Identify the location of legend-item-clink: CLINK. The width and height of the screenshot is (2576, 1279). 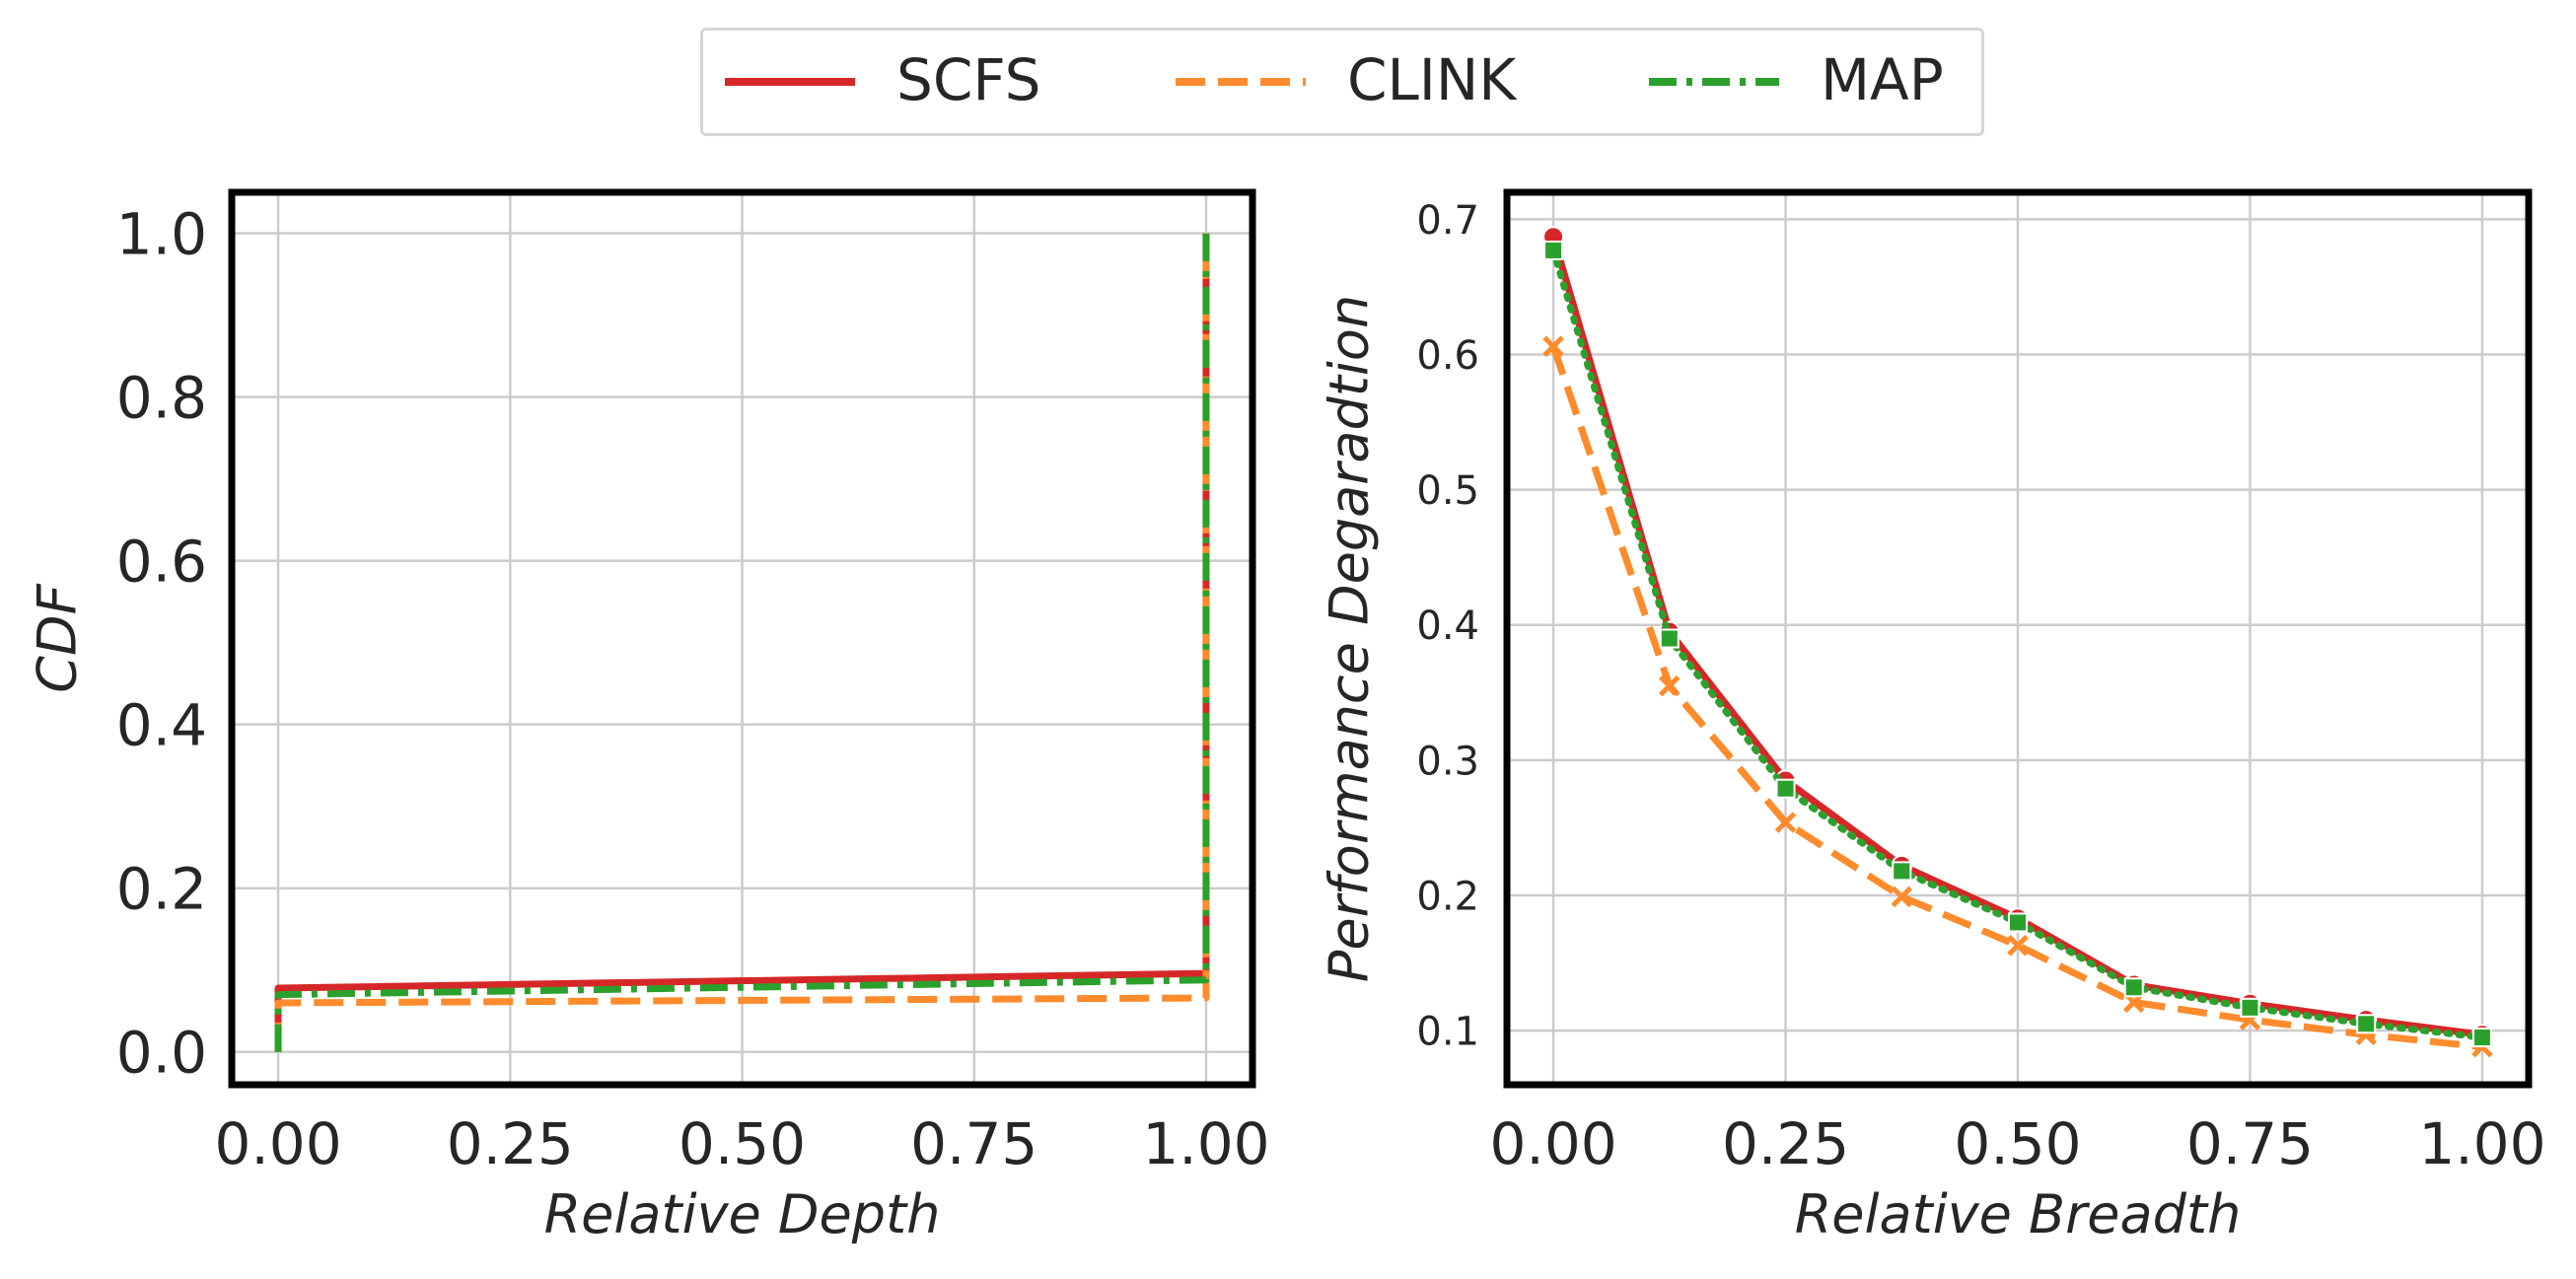
(1354, 82).